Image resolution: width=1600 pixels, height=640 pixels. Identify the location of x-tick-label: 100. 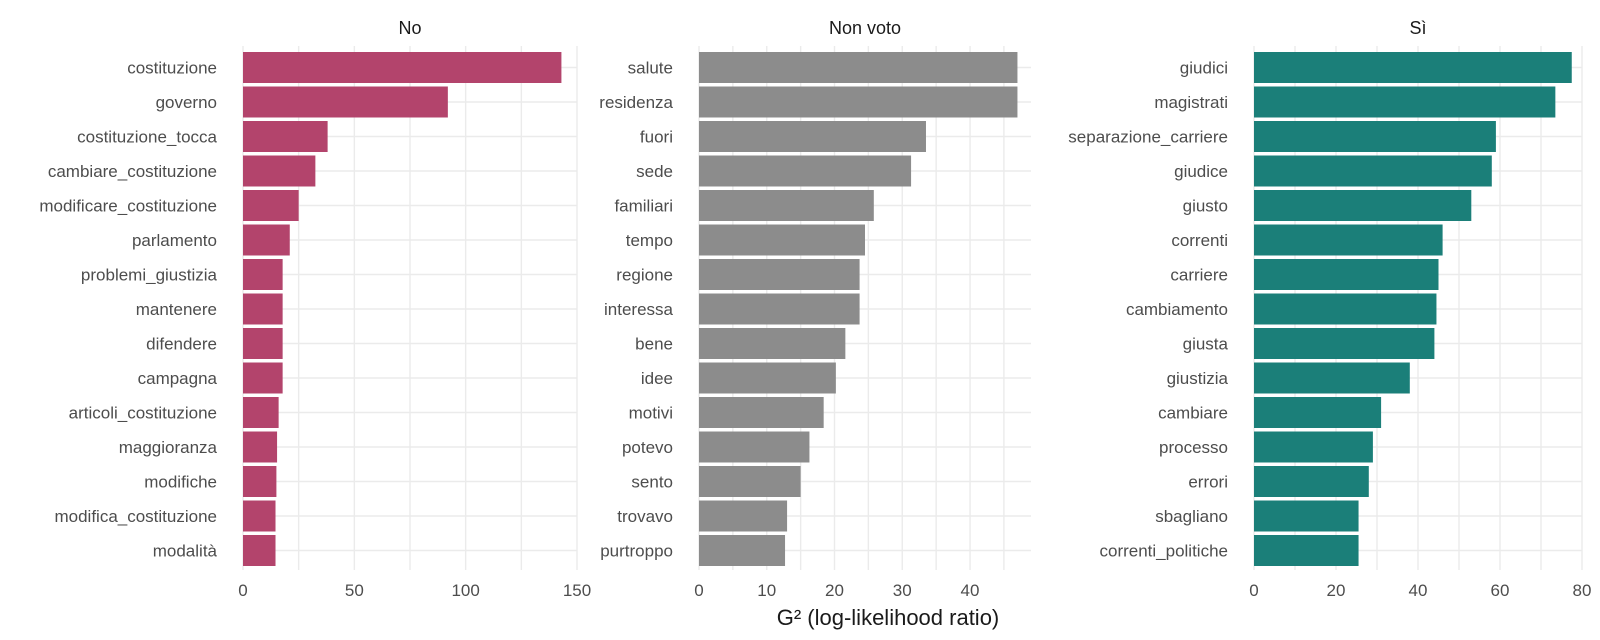
(465, 590).